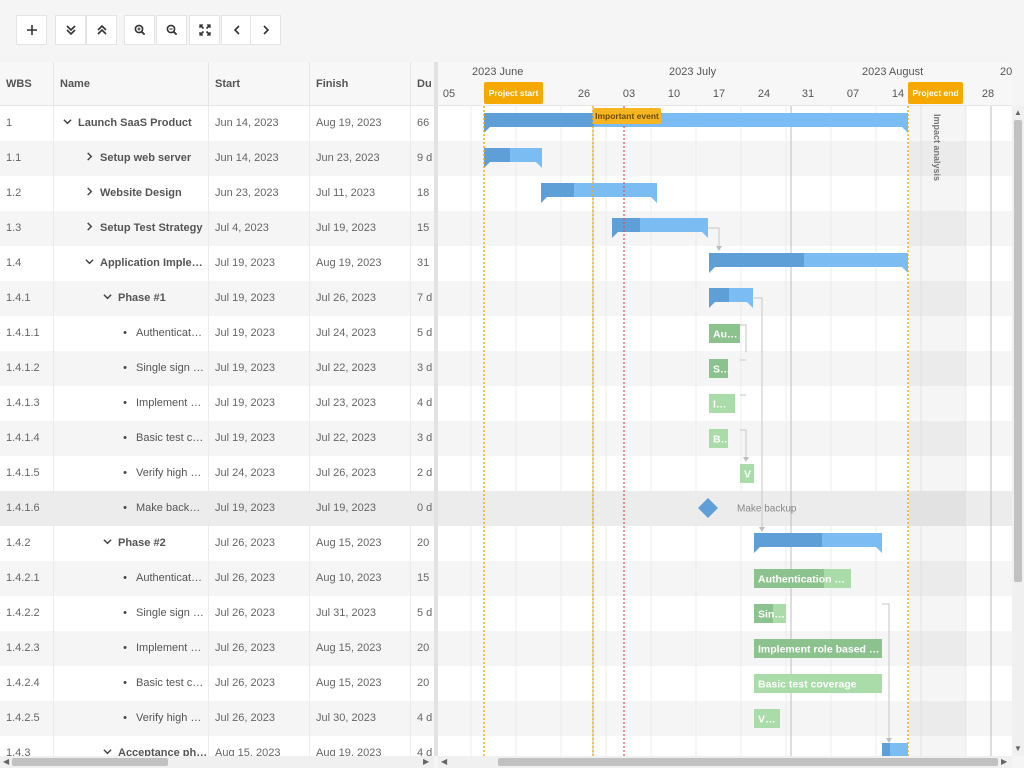  Describe the element at coordinates (131, 123) in the screenshot. I see `name-cell: Launch SaaS Product` at that location.